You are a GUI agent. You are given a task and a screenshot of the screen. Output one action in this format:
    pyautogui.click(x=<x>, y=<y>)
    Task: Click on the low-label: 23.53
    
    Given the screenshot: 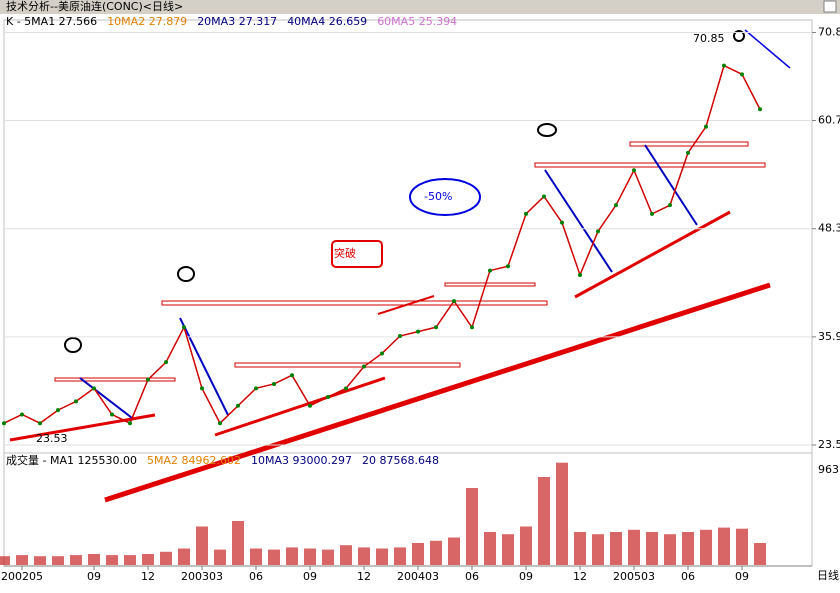 What is the action you would take?
    pyautogui.click(x=52, y=438)
    